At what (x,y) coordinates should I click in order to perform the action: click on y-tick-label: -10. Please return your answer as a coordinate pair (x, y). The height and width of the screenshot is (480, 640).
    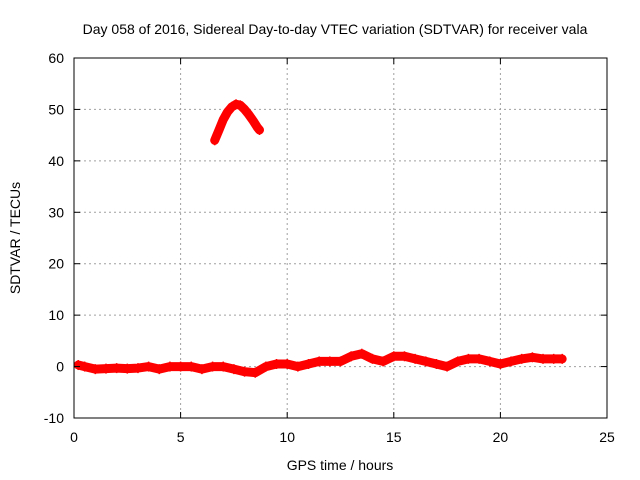
    Looking at the image, I should click on (54, 418).